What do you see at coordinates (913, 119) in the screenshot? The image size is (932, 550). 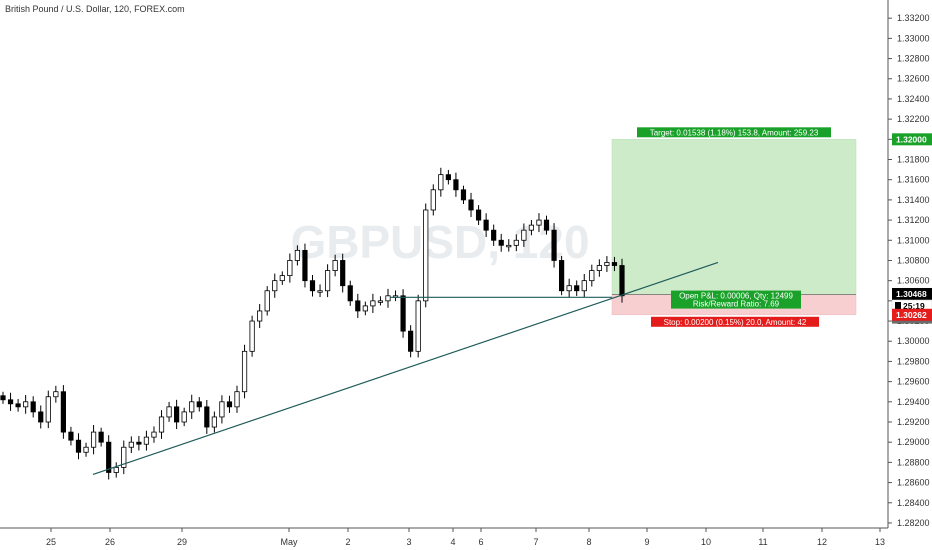 I see `price-tick-label: 1.32200` at bounding box center [913, 119].